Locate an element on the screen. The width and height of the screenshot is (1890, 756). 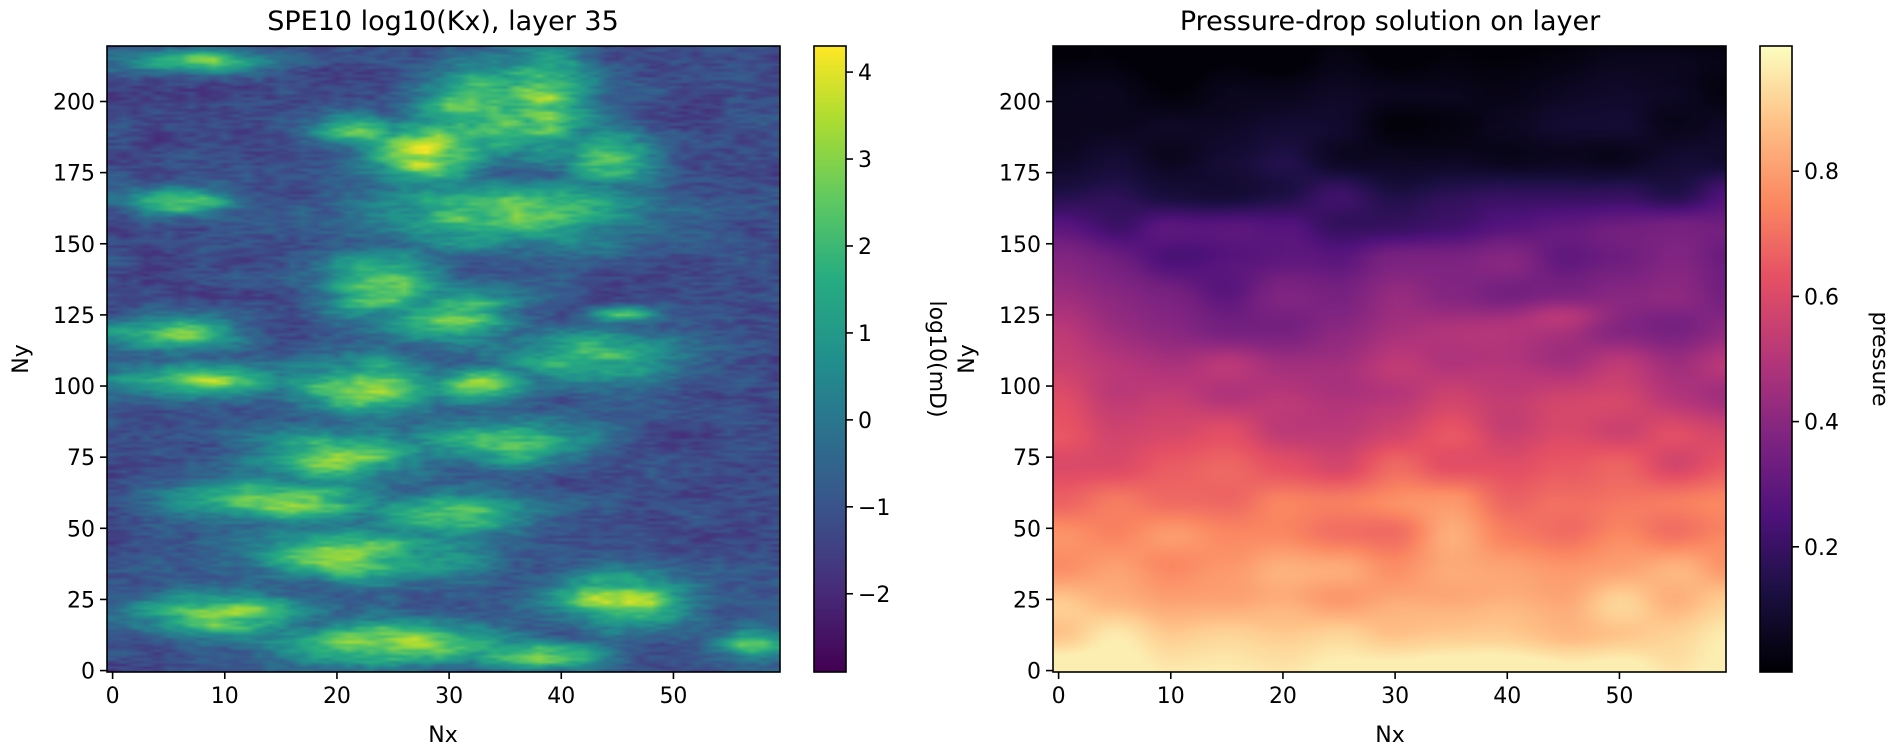
colorbar-label: log10(mD) is located at coordinates (936, 358).